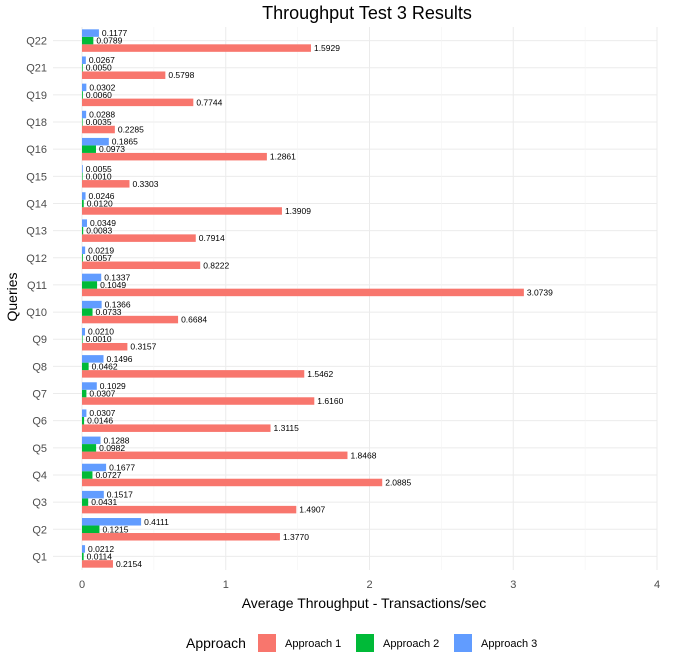 The image size is (685, 661). I want to click on bar-approach-1-q11, so click(303, 292).